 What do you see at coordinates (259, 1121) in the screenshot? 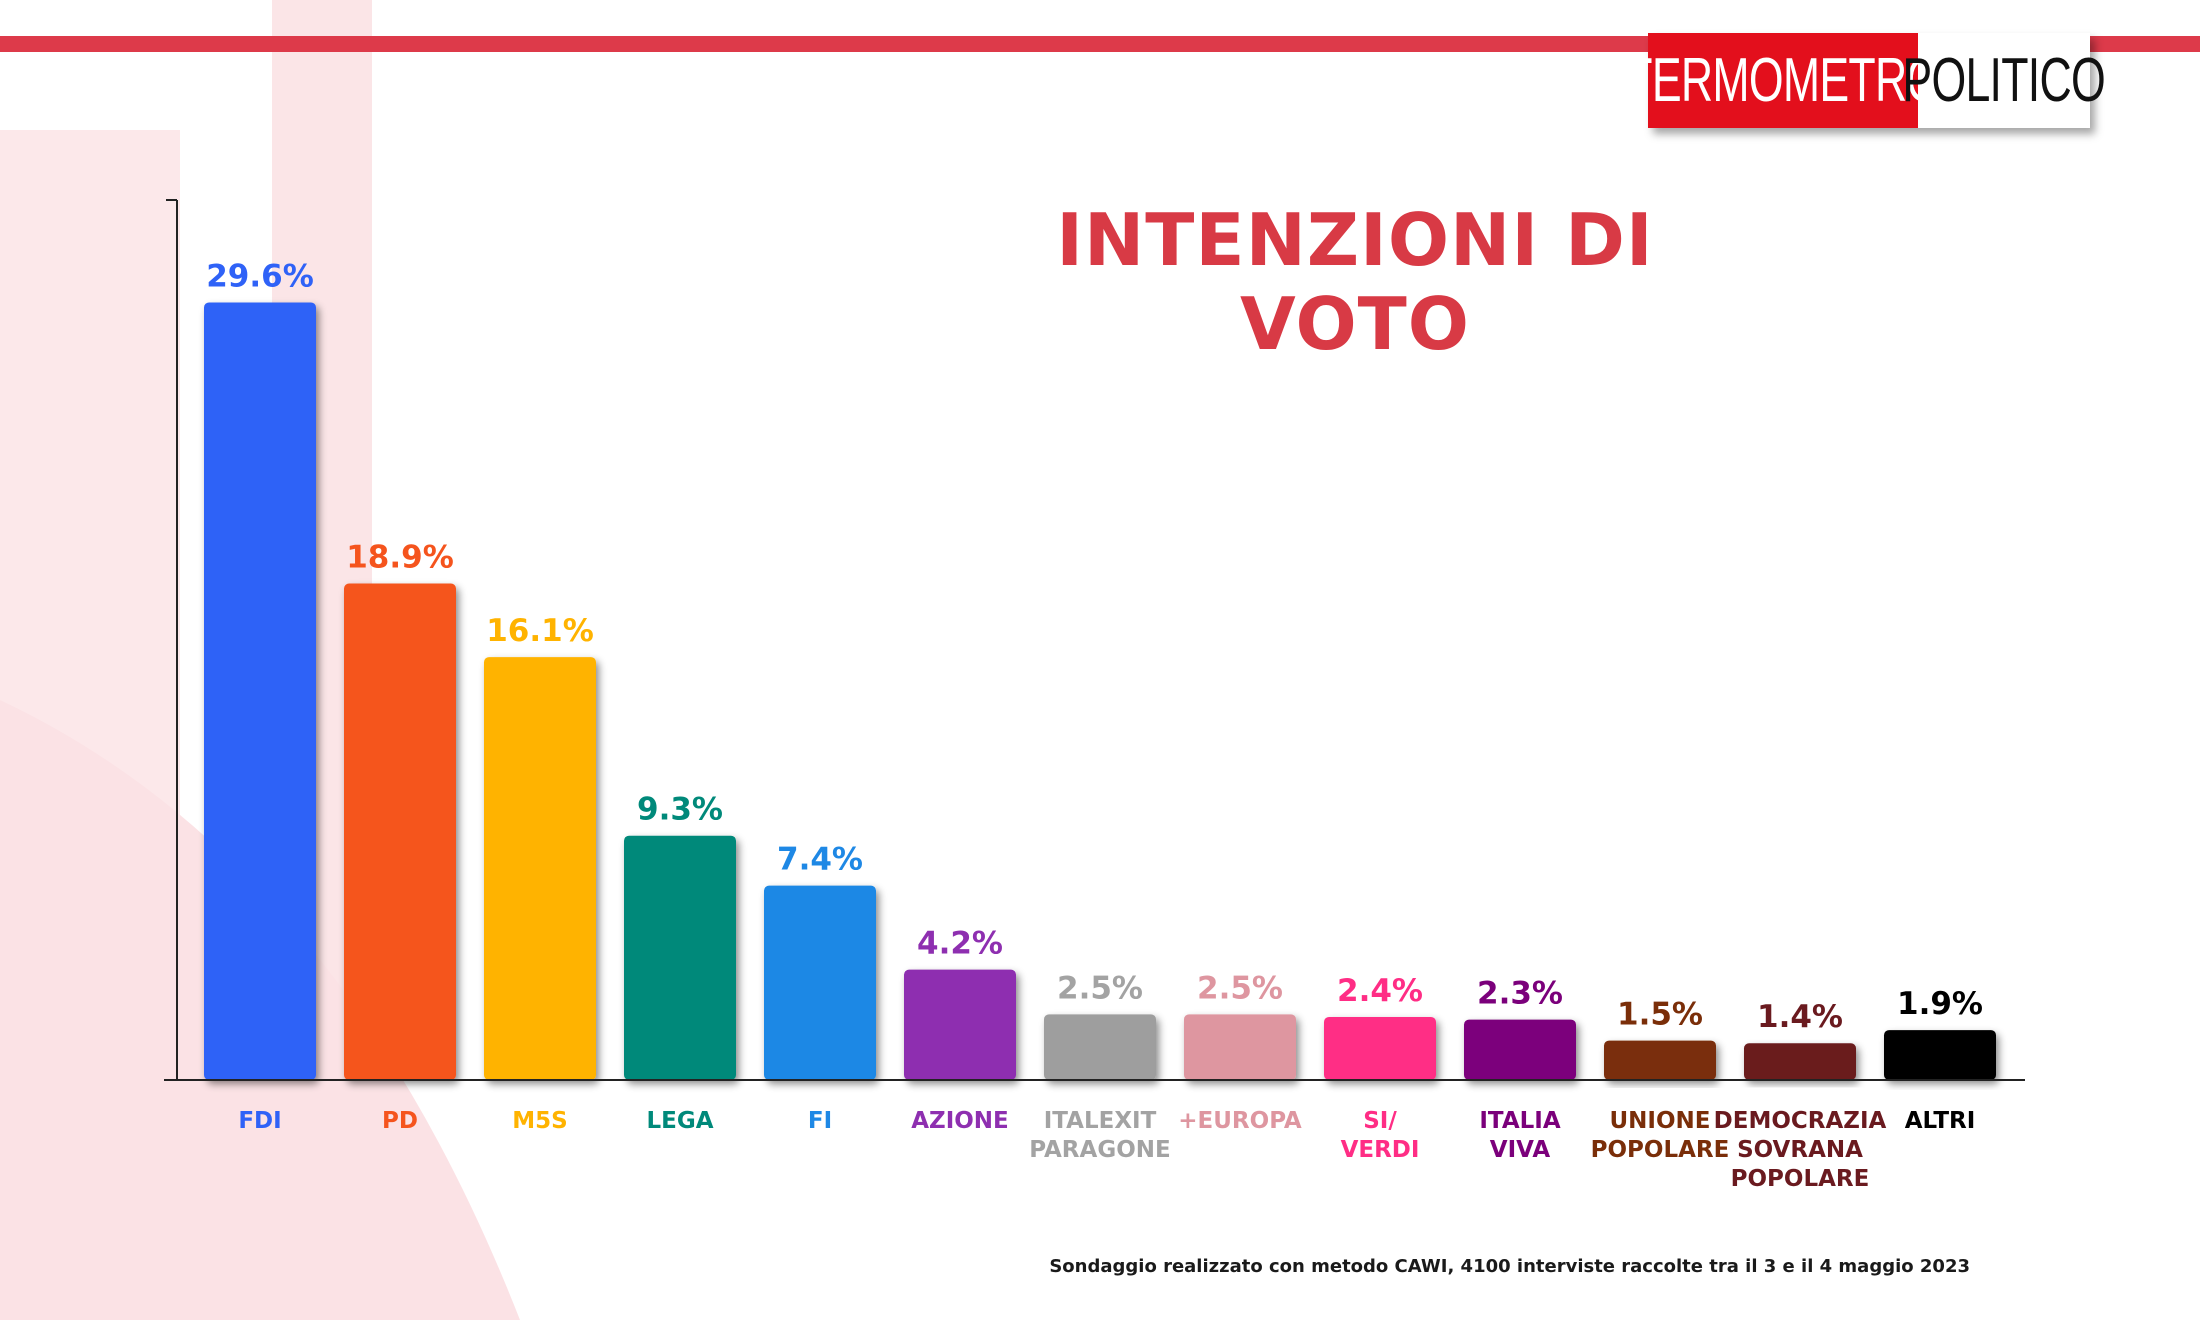
I see `category-label: FDI` at bounding box center [259, 1121].